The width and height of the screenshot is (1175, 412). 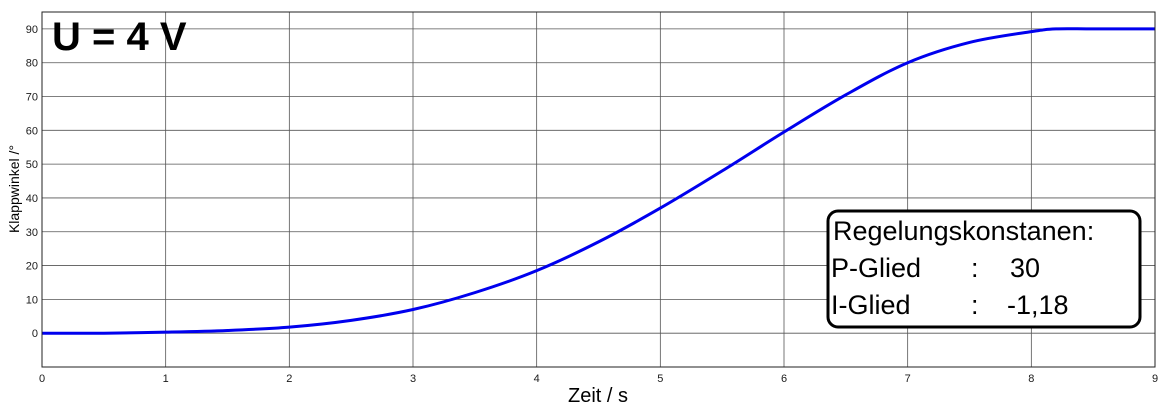 What do you see at coordinates (14, 189) in the screenshot?
I see `y-axis-label: Klappwinkel /°` at bounding box center [14, 189].